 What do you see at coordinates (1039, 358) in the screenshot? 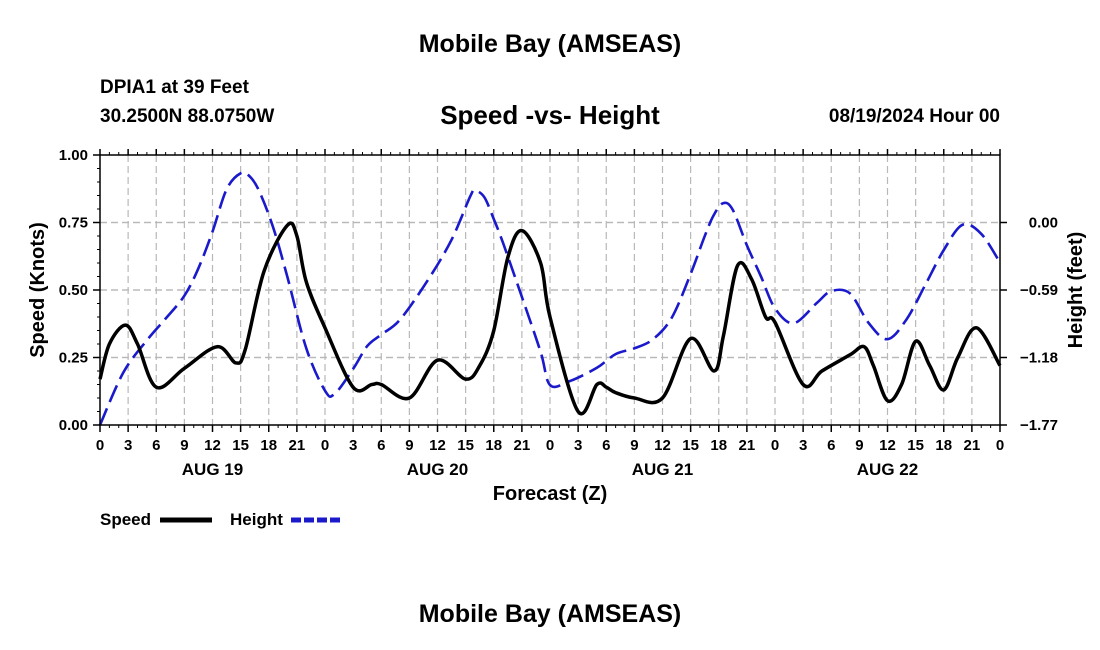
I see `y-right-tick-label: −1.18` at bounding box center [1039, 358].